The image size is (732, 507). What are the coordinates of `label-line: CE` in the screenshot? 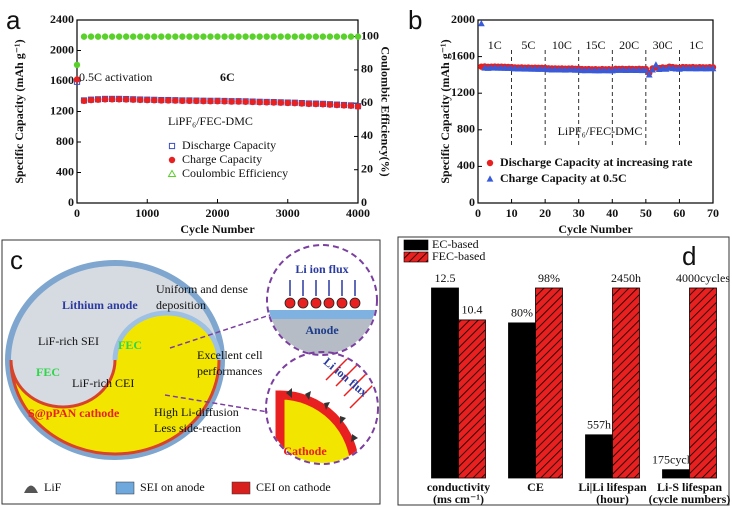 It's located at (535, 487).